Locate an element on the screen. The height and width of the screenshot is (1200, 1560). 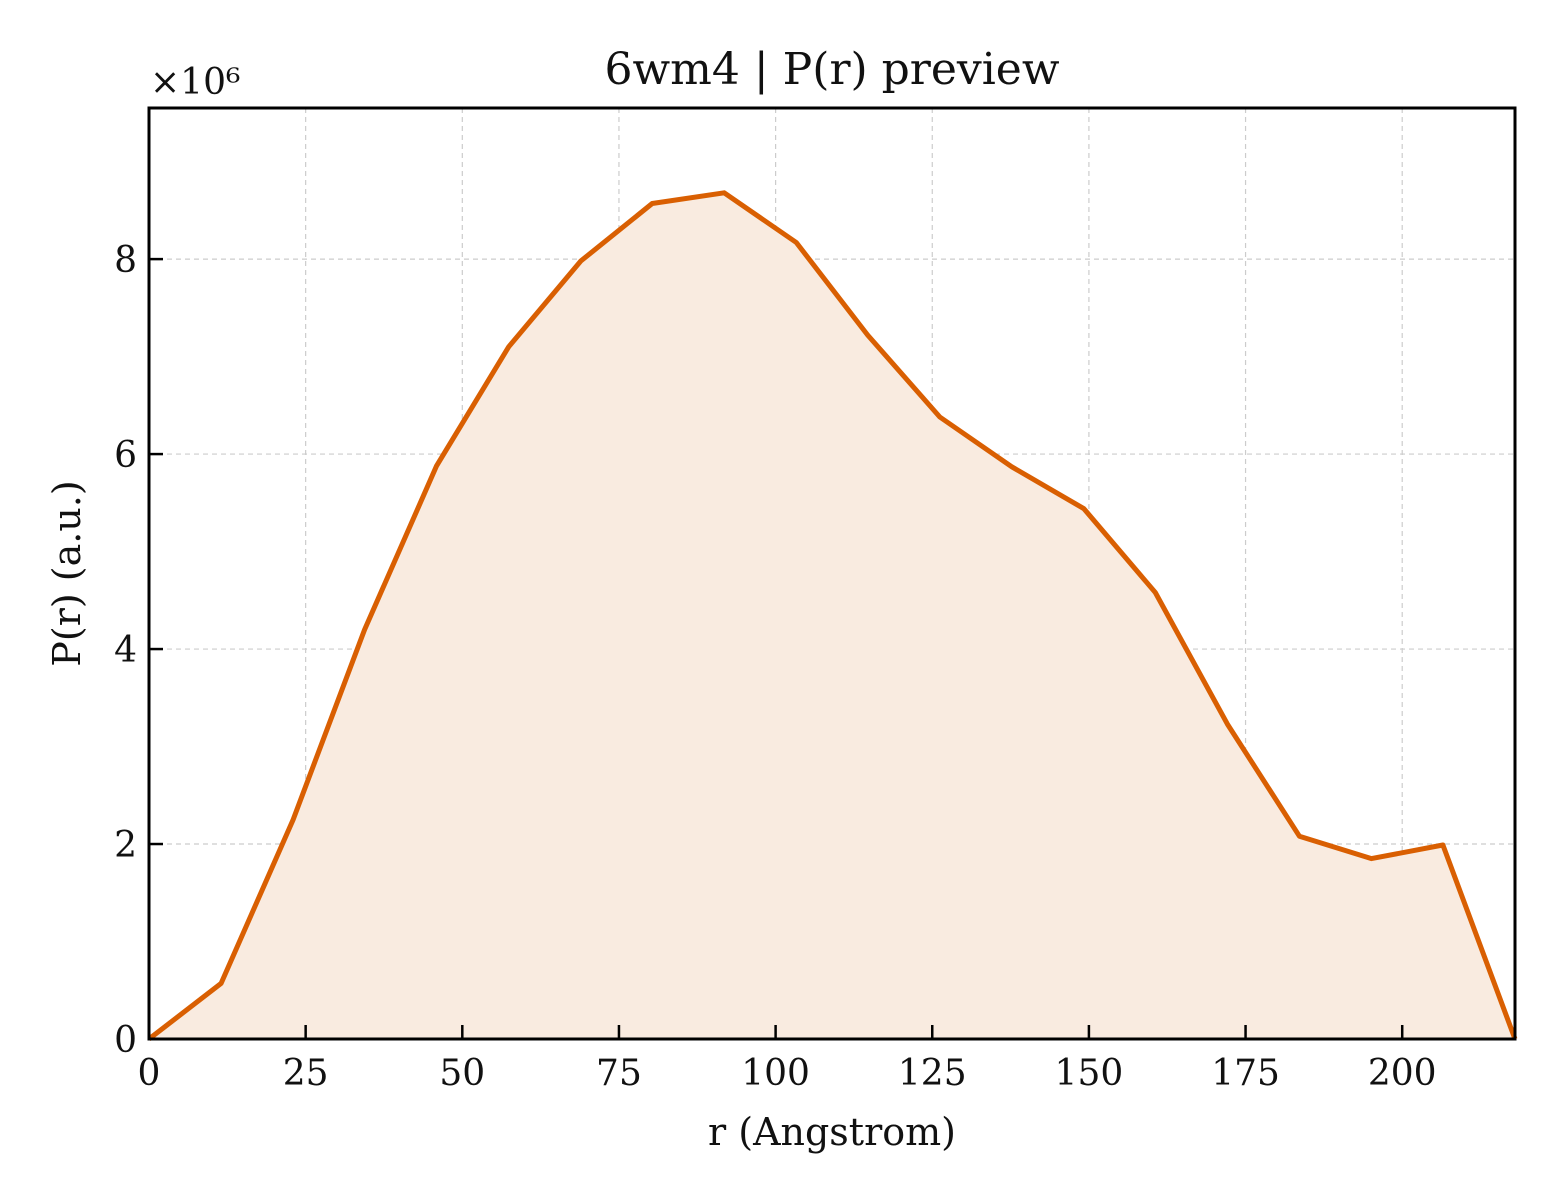
x-tick-label: 125 is located at coordinates (932, 1073).